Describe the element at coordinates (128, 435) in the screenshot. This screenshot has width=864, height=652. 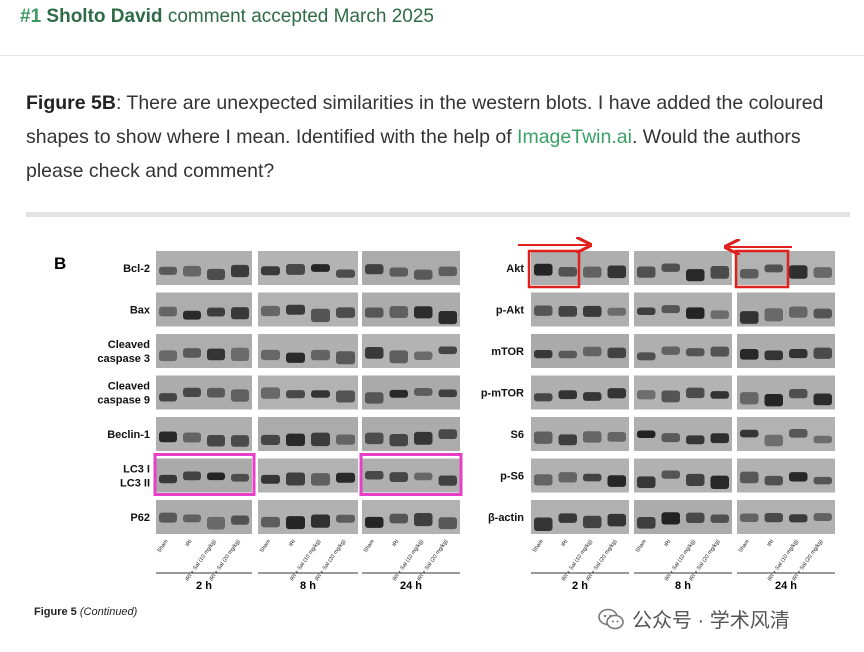
I see `left-row-label: Beclin-1` at that location.